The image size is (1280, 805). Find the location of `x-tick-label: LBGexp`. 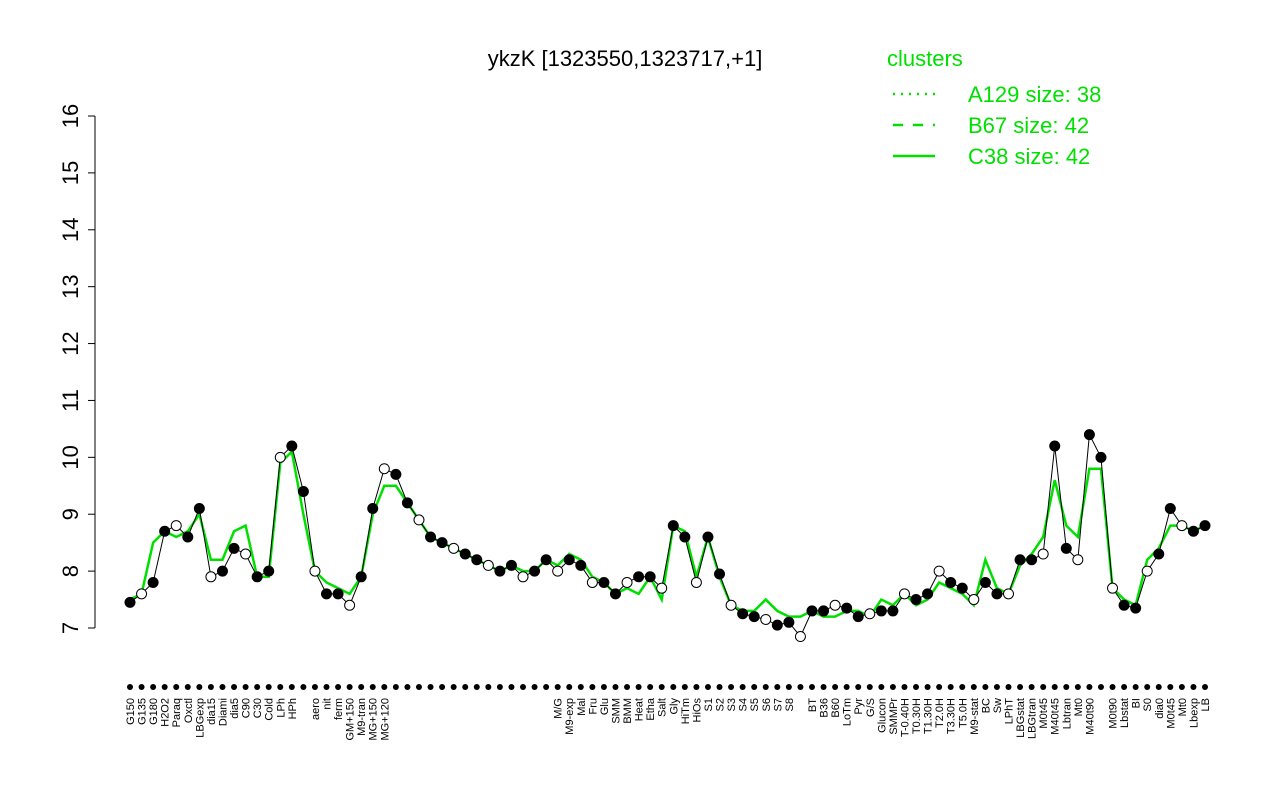

x-tick-label: LBGexp is located at coordinates (200, 718).